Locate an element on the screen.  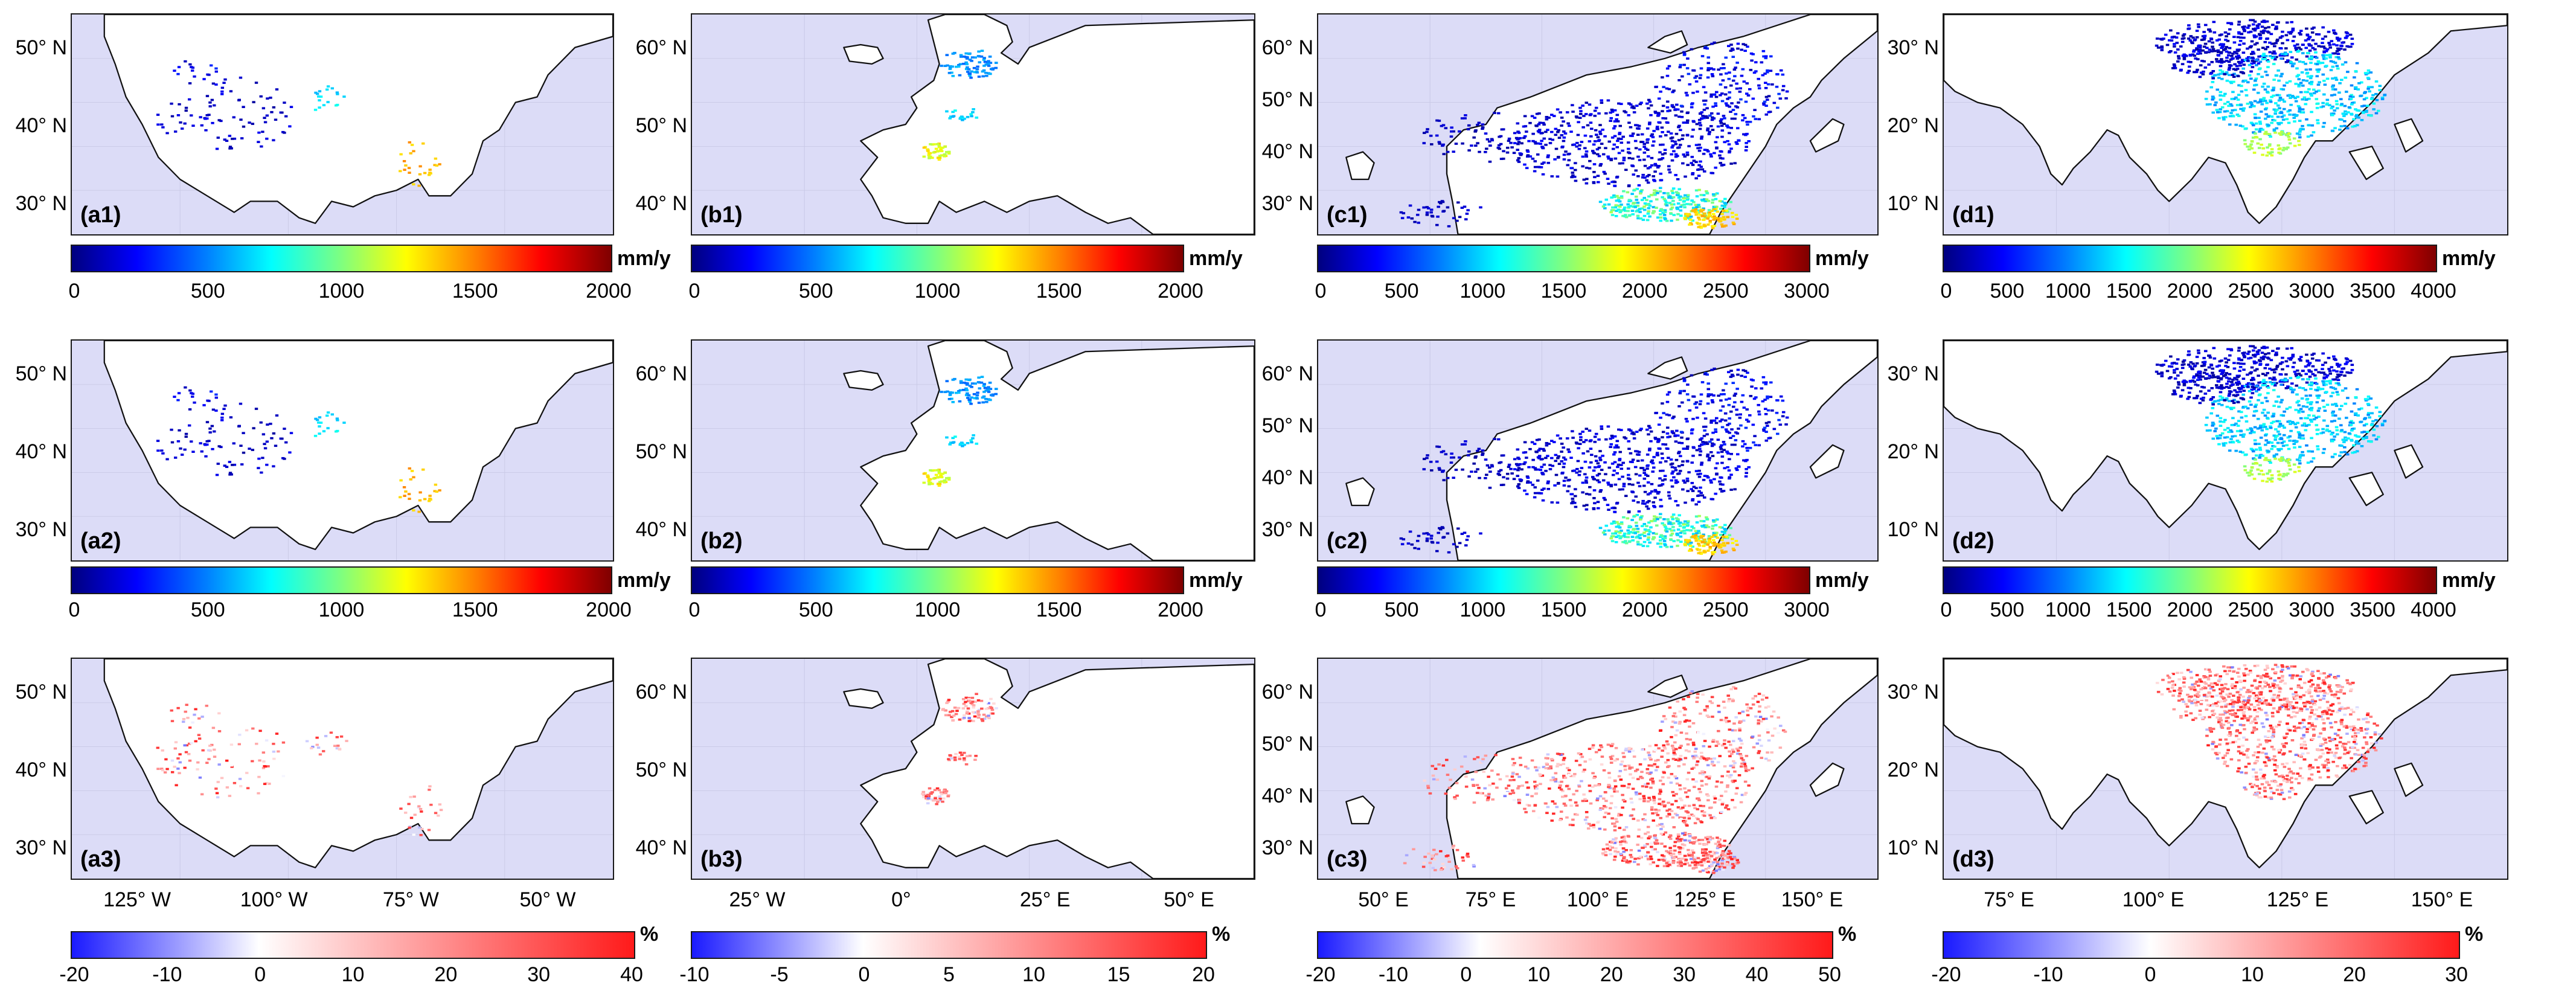
lat-tick-label: 50° N is located at coordinates (41, 47).